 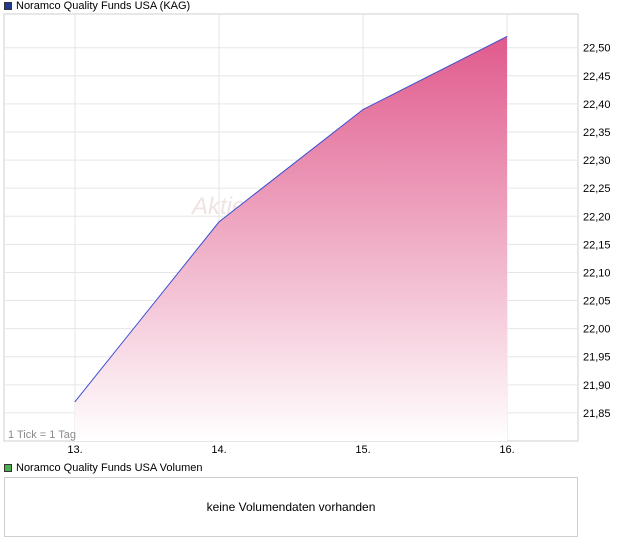 I want to click on y-tick-label: 22,20, so click(x=597, y=217).